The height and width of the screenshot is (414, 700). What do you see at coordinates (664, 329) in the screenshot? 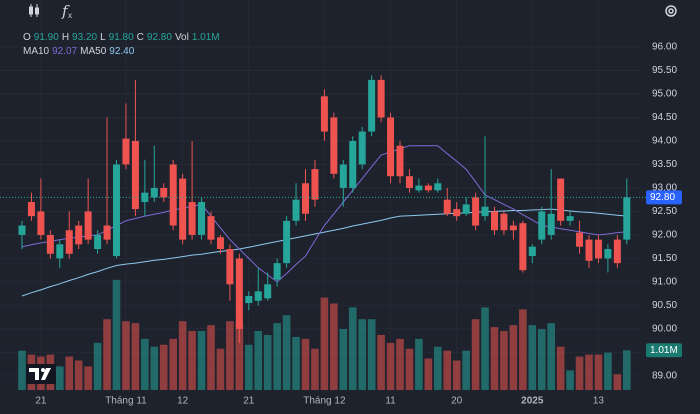
I see `y-tick-label: 90.00` at bounding box center [664, 329].